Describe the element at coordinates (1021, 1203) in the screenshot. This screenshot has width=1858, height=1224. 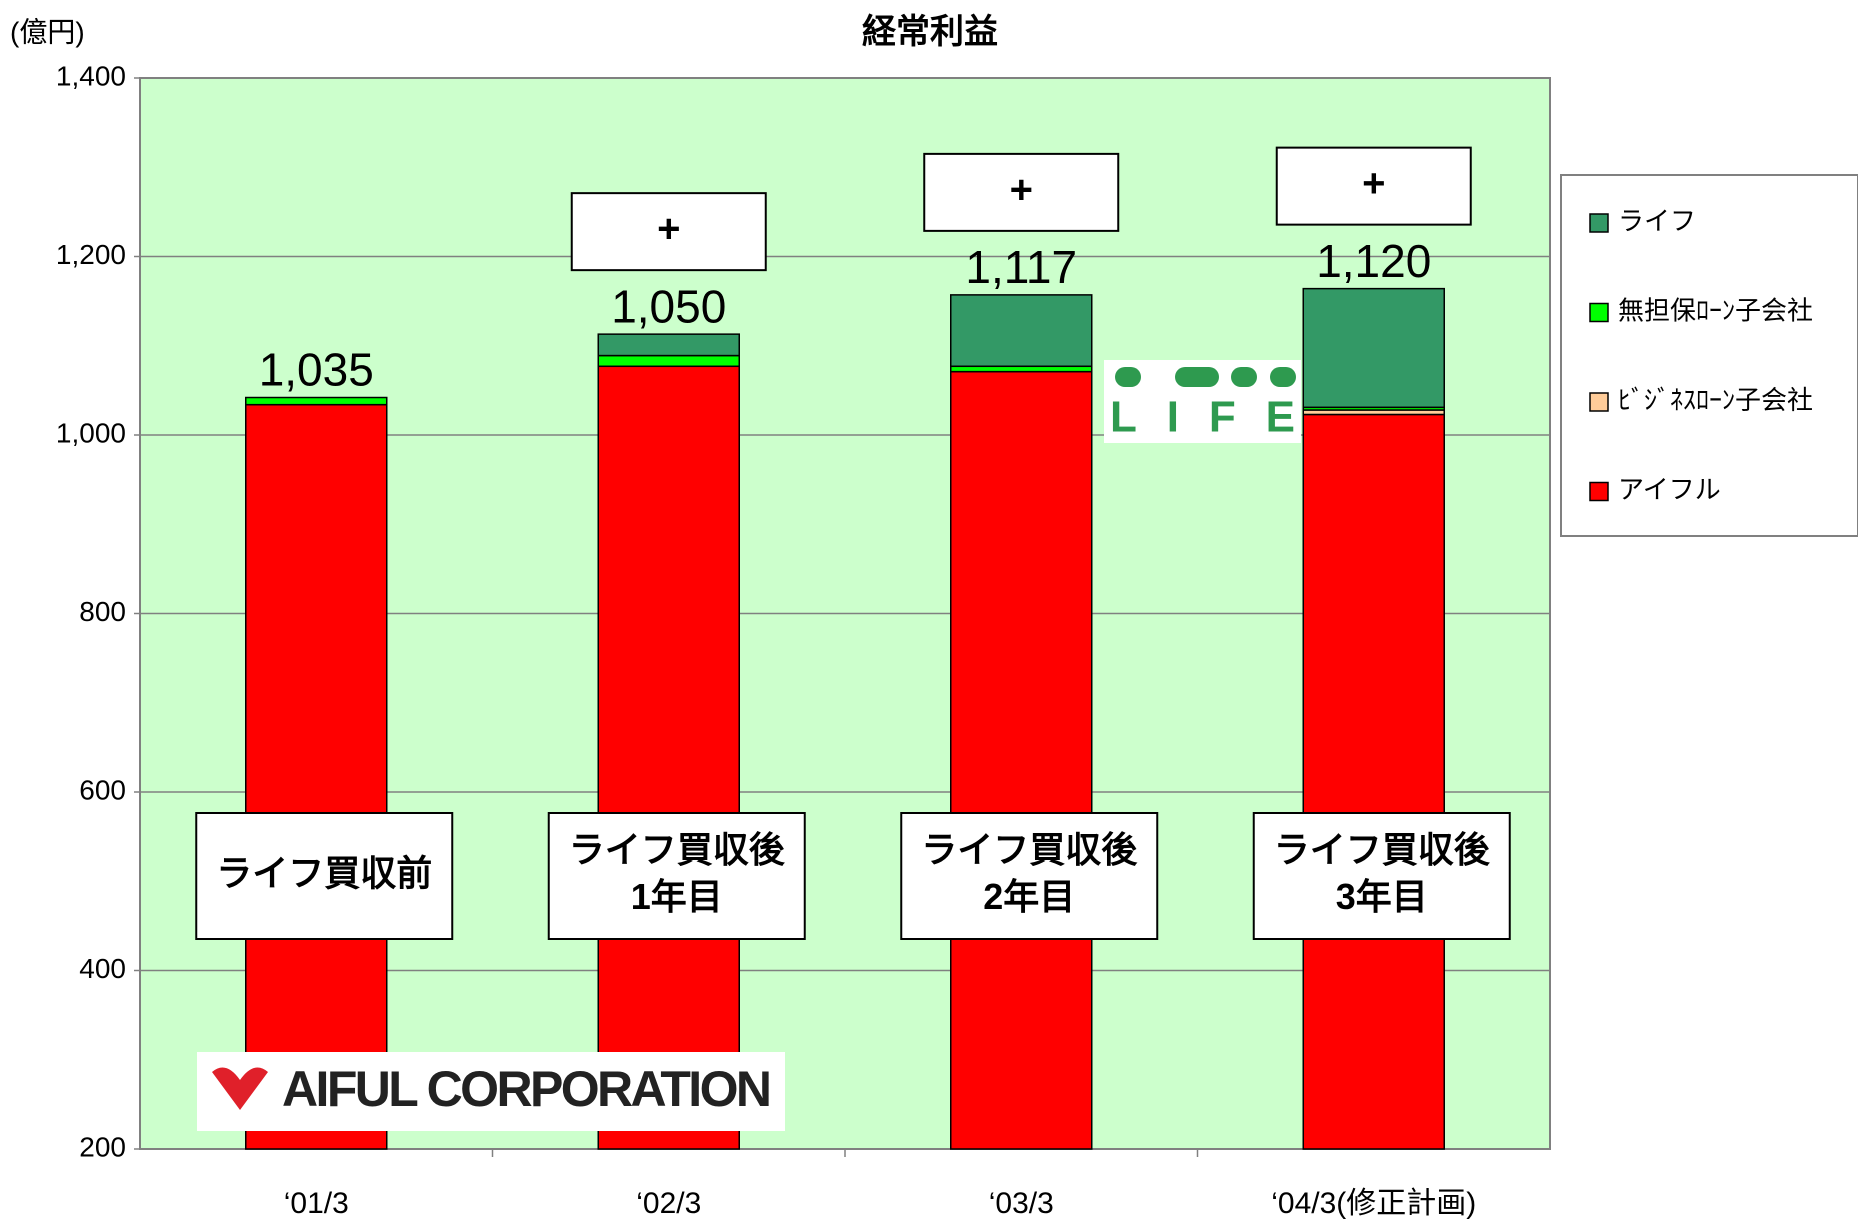
I see `x-tick-label: ‘03/3` at that location.